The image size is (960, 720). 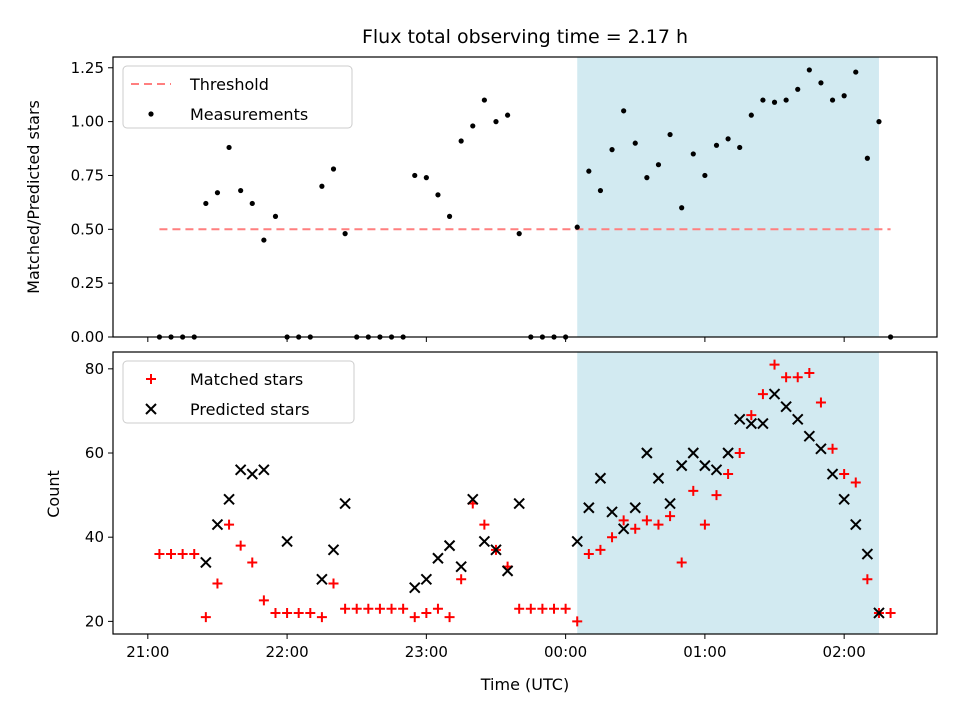 I want to click on legend-entry-label: Predicted stars, so click(x=250, y=409).